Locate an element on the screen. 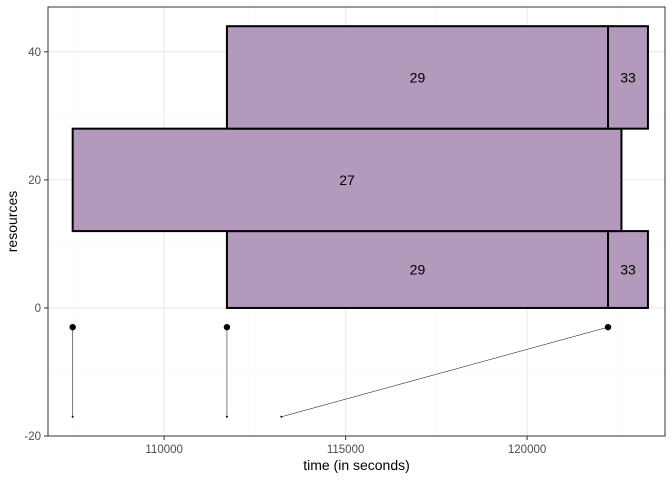  segment-line is located at coordinates (445, 372).